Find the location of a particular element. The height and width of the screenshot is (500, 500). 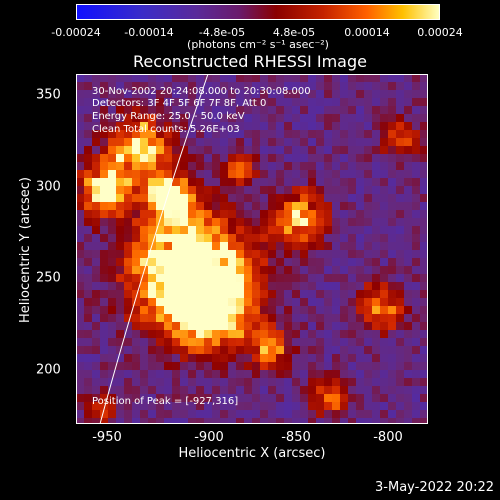

colorbar-units: (photons cm⁻² s⁻¹ asec⁻²) is located at coordinates (258, 44).